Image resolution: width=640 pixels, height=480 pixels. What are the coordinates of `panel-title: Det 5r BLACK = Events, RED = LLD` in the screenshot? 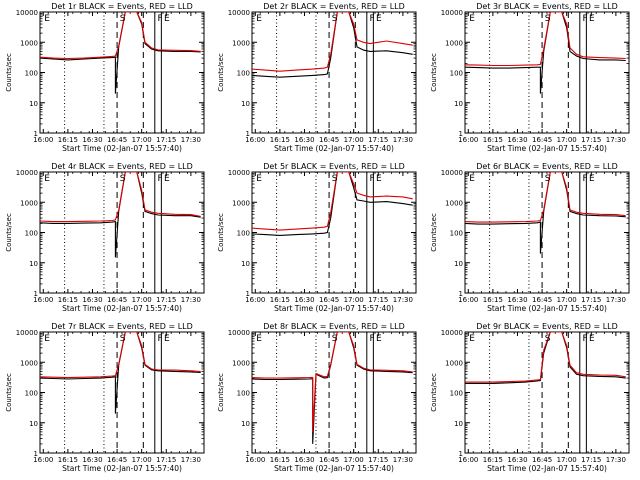 It's located at (334, 166).